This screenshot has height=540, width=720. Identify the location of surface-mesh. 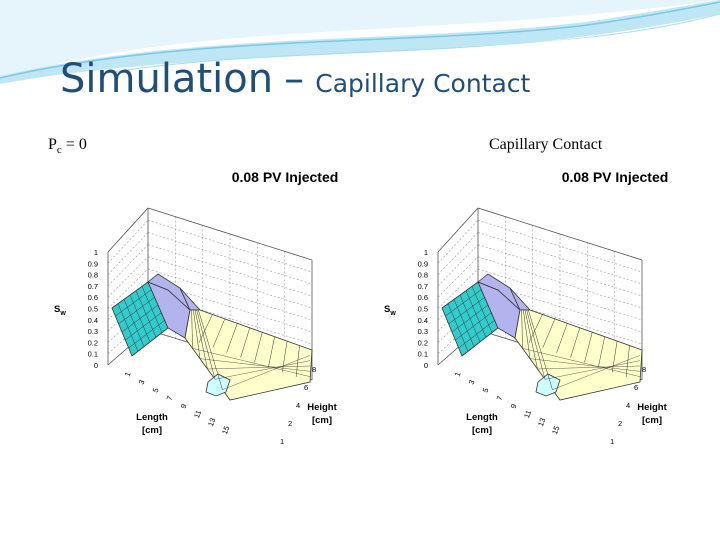
(543, 338).